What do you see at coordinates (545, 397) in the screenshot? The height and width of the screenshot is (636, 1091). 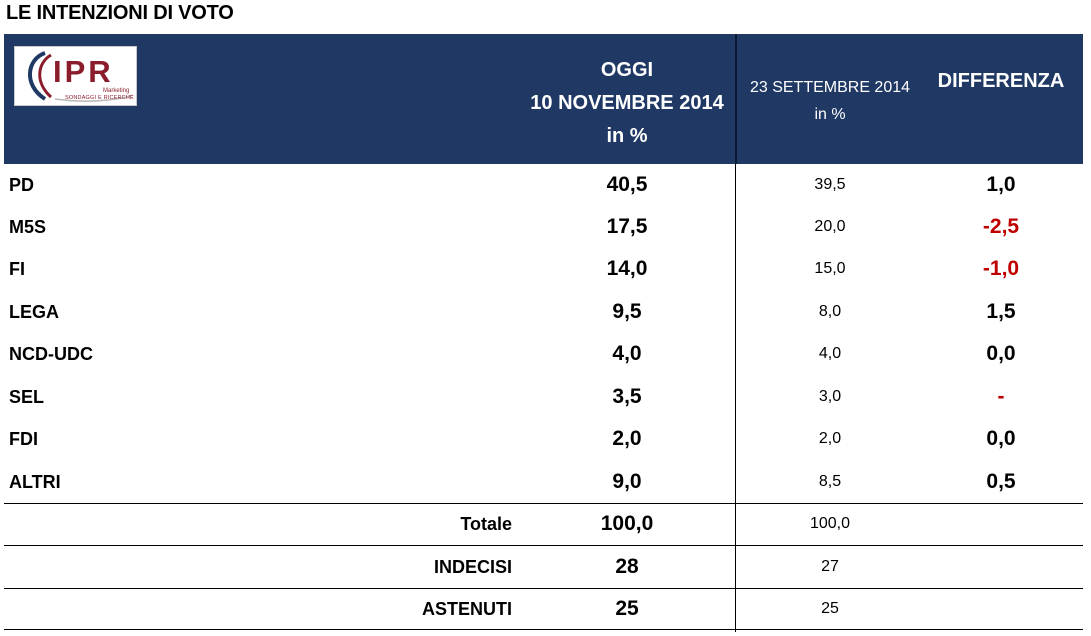 I see `table-row: SEL 3,5 3,0 -` at bounding box center [545, 397].